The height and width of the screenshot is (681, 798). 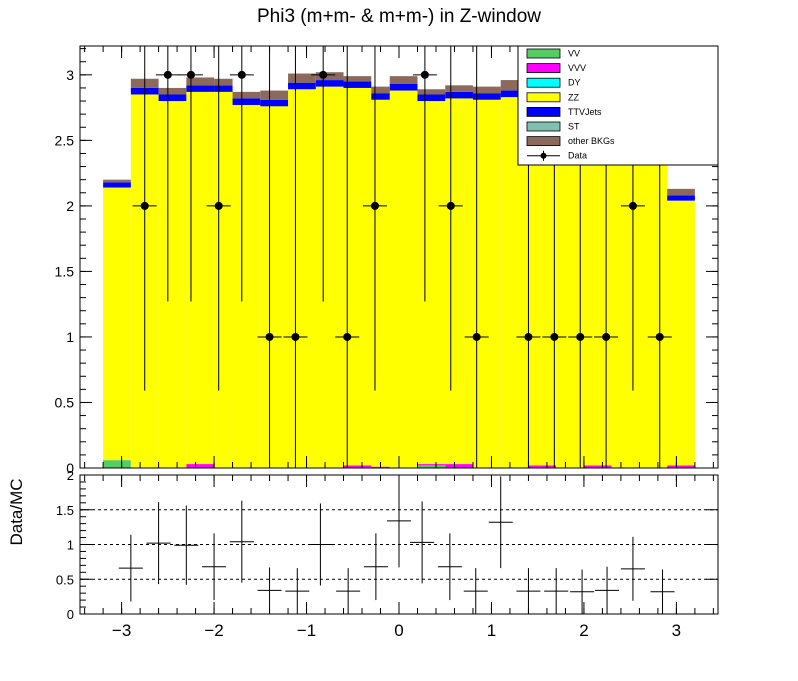 I want to click on x-tick-label: 3, so click(x=676, y=630).